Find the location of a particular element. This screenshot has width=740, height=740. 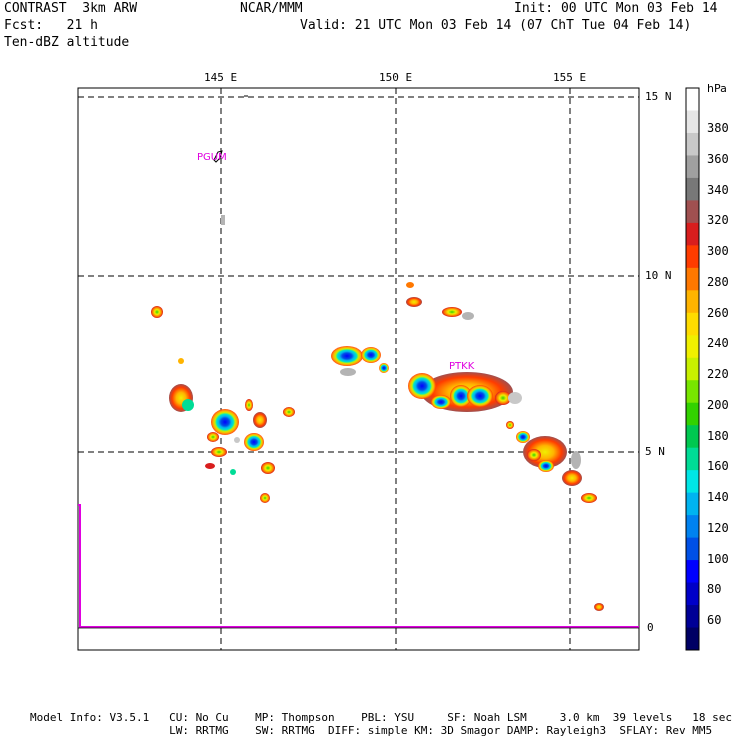

colorbar-label: 240 is located at coordinates (718, 343).